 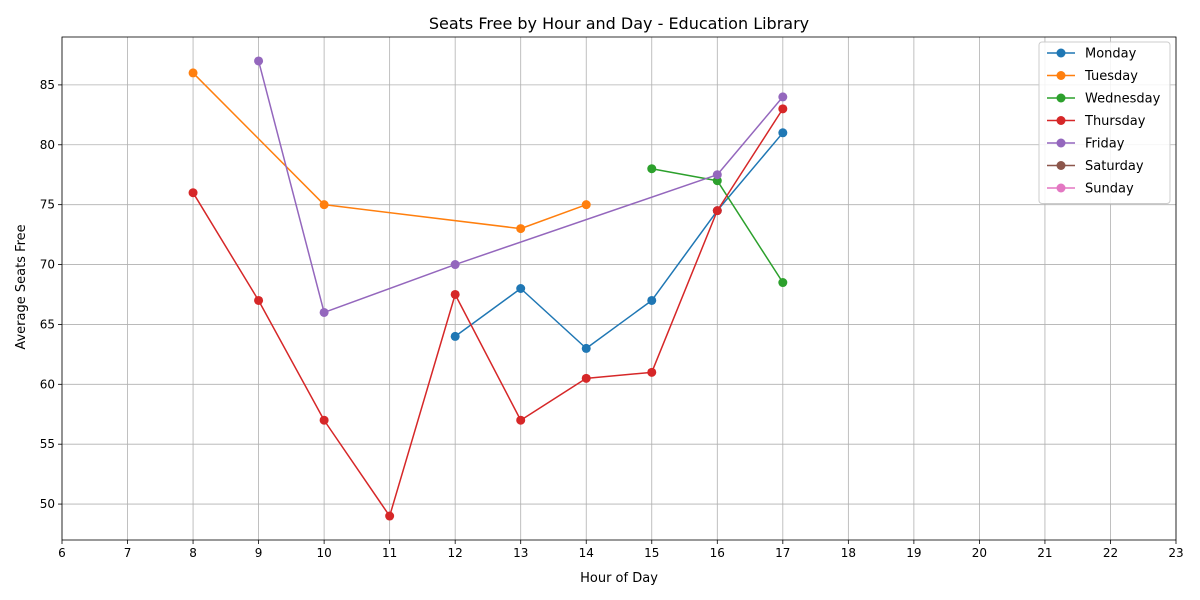 What do you see at coordinates (651, 553) in the screenshot?
I see `x-tick-label: 15` at bounding box center [651, 553].